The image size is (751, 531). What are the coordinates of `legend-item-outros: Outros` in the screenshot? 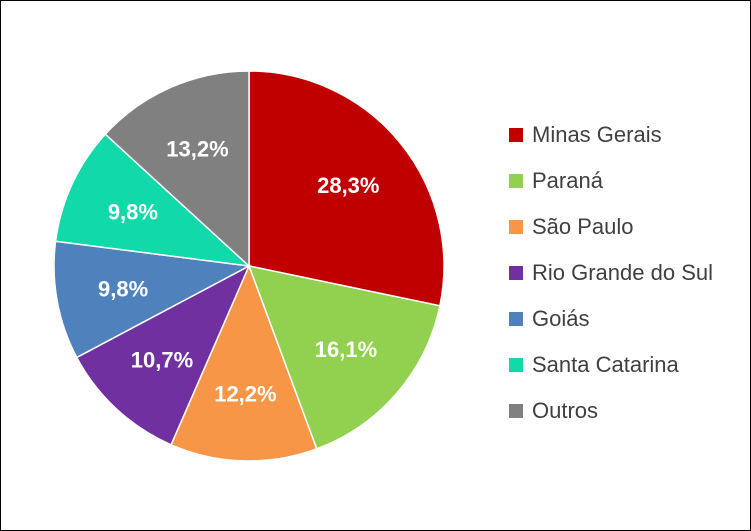 It's located at (611, 411).